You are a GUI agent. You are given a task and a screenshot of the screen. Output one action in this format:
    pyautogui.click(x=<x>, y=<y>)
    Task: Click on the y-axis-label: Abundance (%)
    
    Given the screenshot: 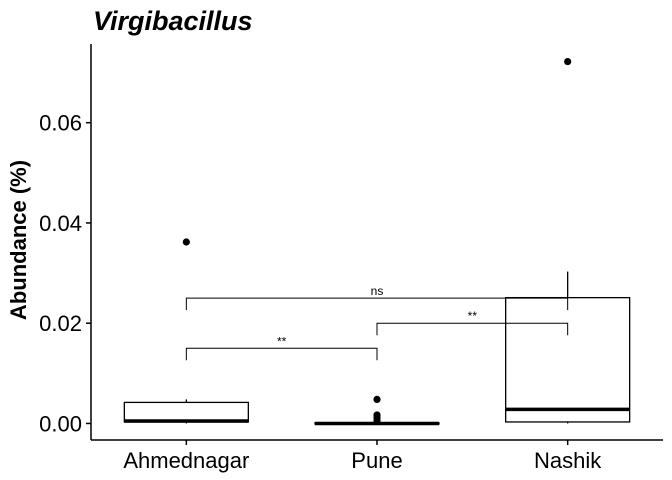 What is the action you would take?
    pyautogui.click(x=18, y=240)
    